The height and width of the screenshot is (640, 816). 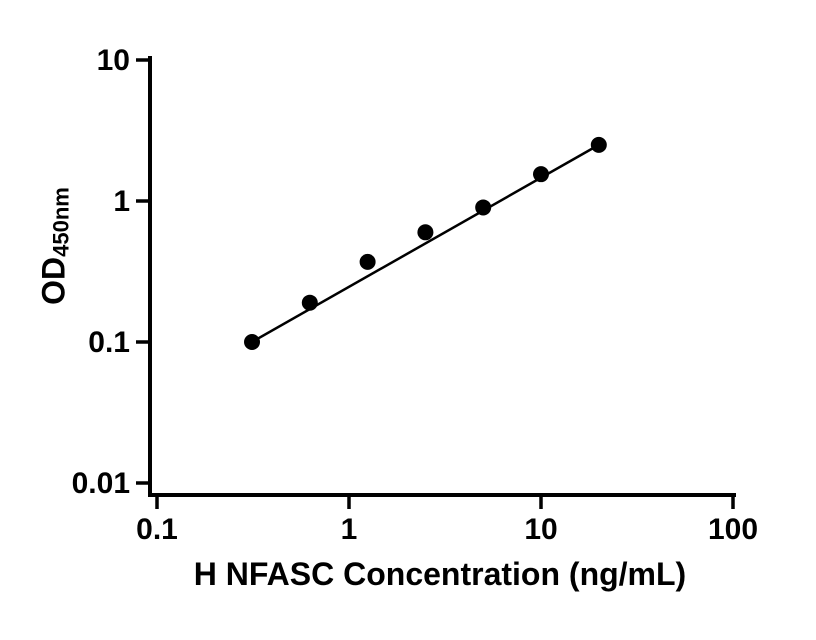 What do you see at coordinates (61, 222) in the screenshot?
I see `y-axis-title-subscript: 450nm` at bounding box center [61, 222].